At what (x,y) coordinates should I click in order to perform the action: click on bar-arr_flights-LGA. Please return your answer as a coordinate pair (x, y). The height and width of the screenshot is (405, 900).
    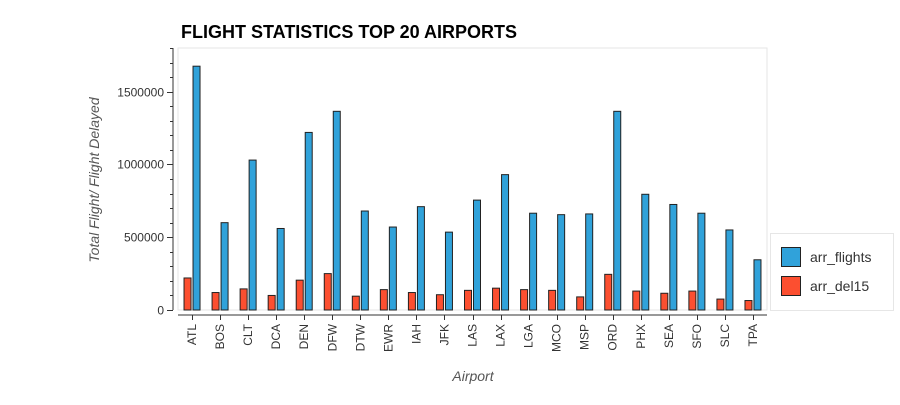
    Looking at the image, I should click on (533, 261).